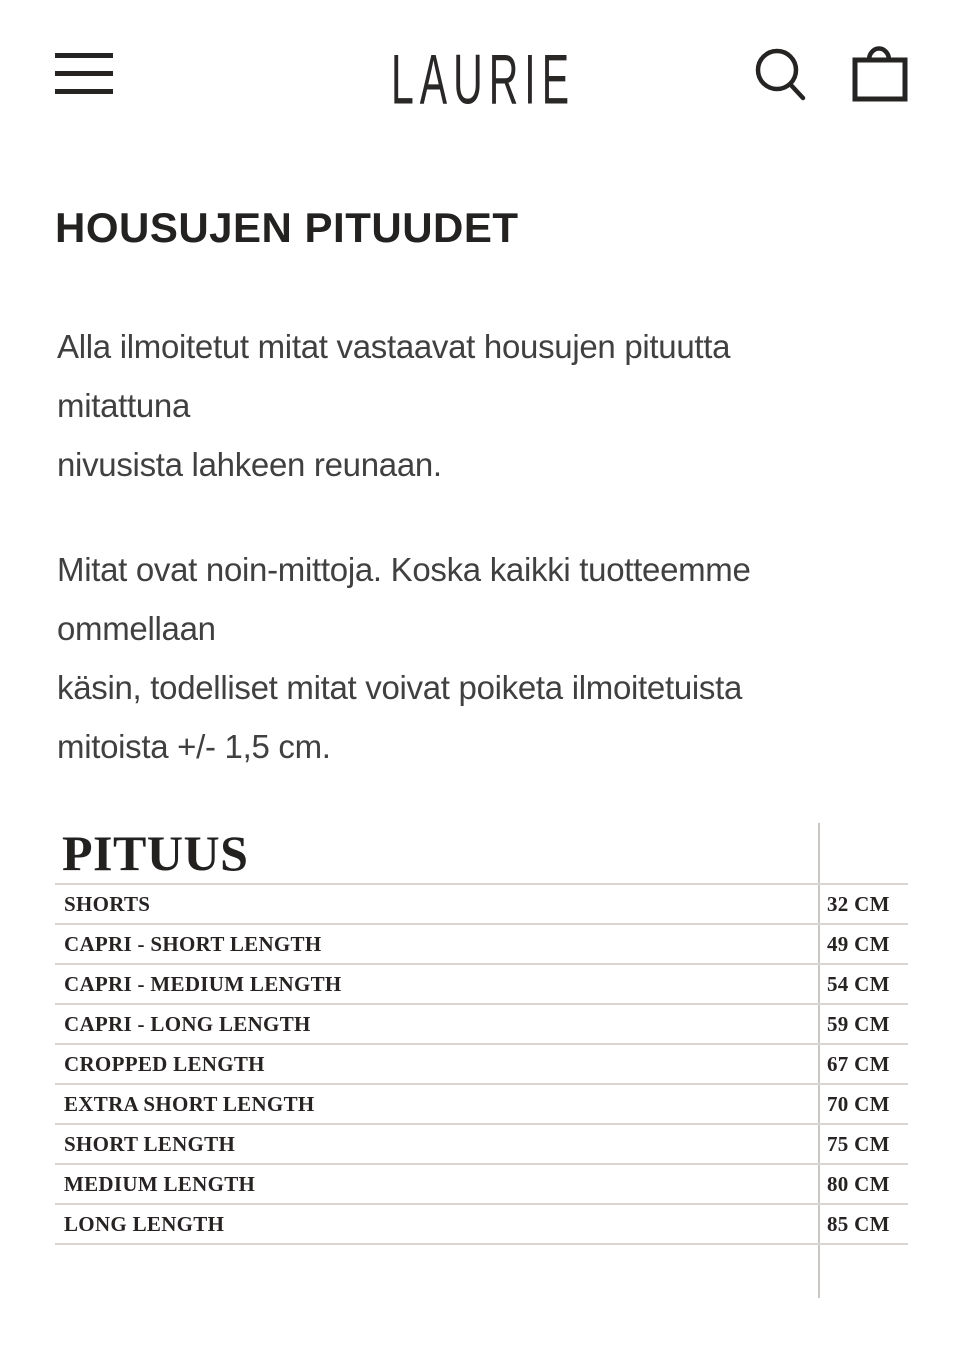 This screenshot has width=960, height=1362. What do you see at coordinates (160, 1183) in the screenshot?
I see `row-label: MEDIUM LENGTH` at bounding box center [160, 1183].